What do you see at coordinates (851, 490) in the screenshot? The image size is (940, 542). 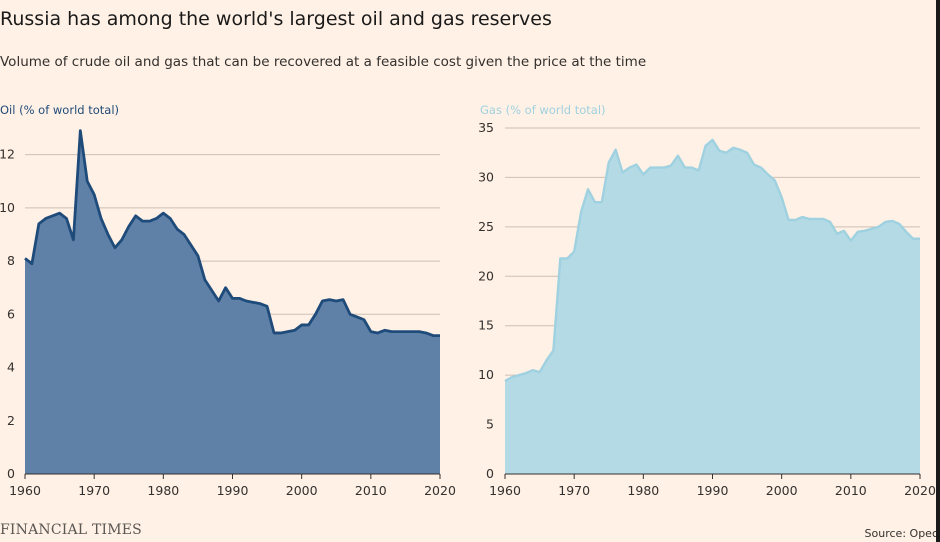 I see `gas-xtick-label: 2010` at bounding box center [851, 490].